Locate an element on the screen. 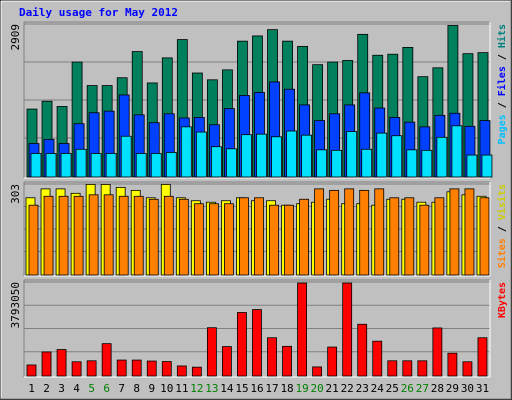 This screenshot has width=512, height=400. chart-title: Daily usage for May 2012 is located at coordinates (98, 12).